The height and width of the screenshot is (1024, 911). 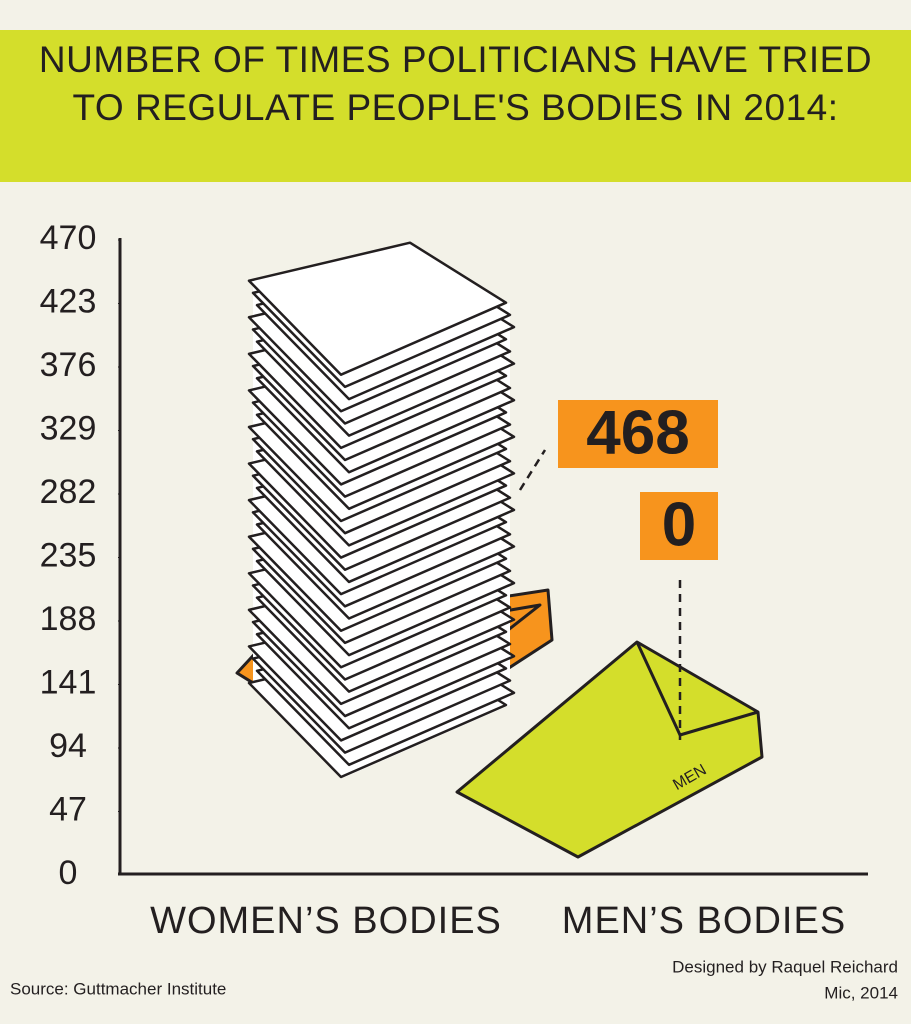 I want to click on y-tick-label: 423, so click(x=68, y=301).